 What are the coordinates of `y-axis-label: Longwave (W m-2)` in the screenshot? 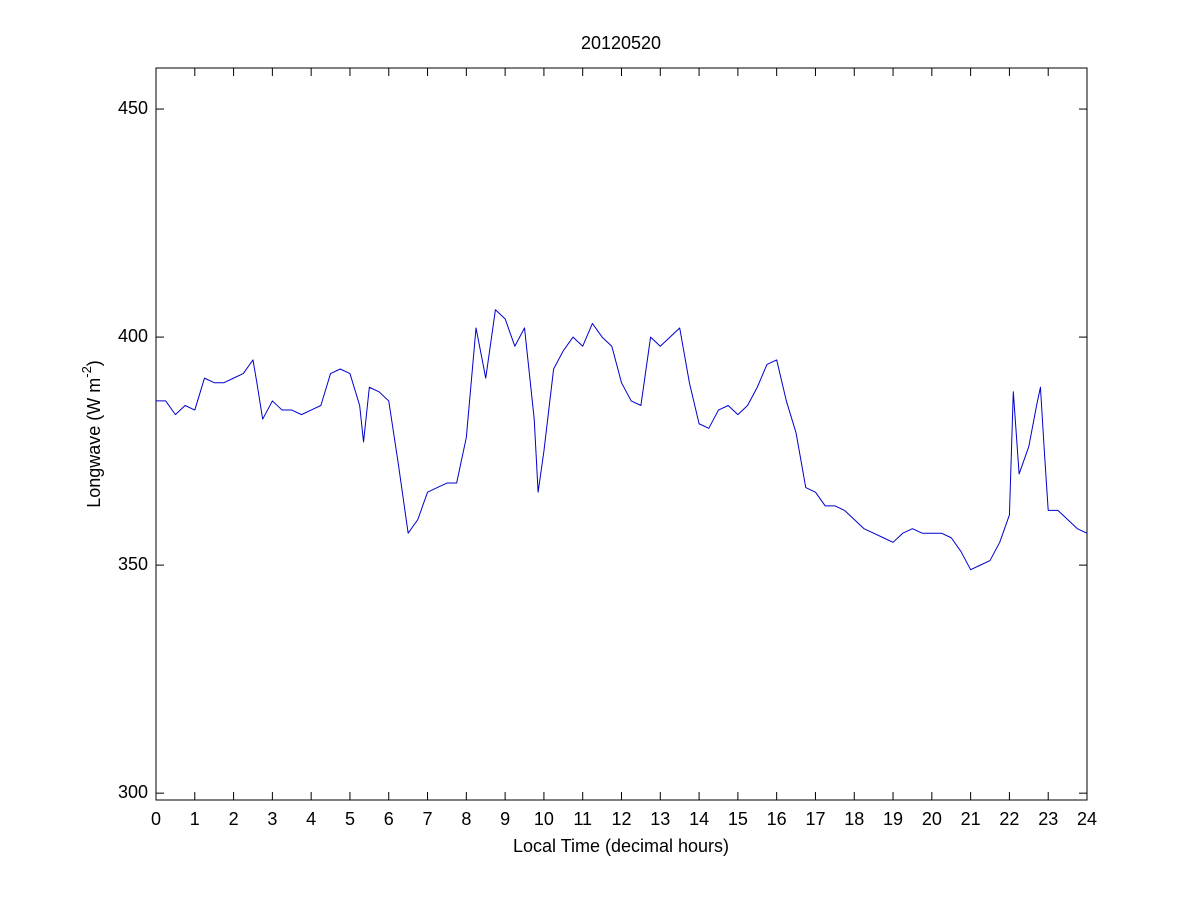 It's located at (91, 434).